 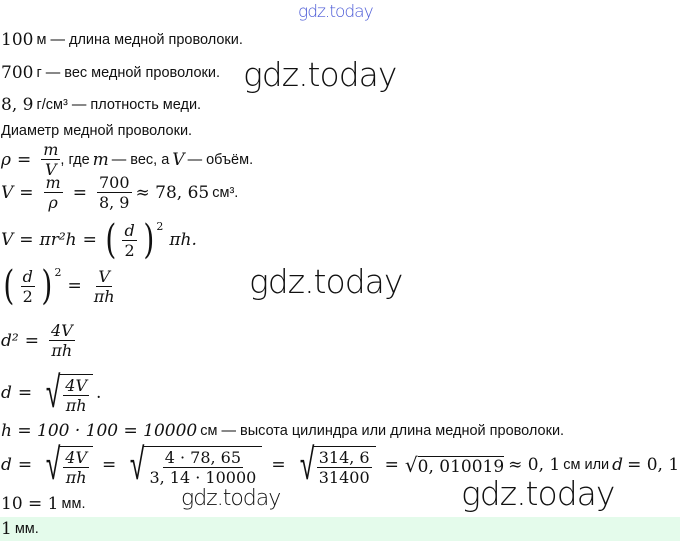 I want to click on text: см³., so click(x=225, y=192).